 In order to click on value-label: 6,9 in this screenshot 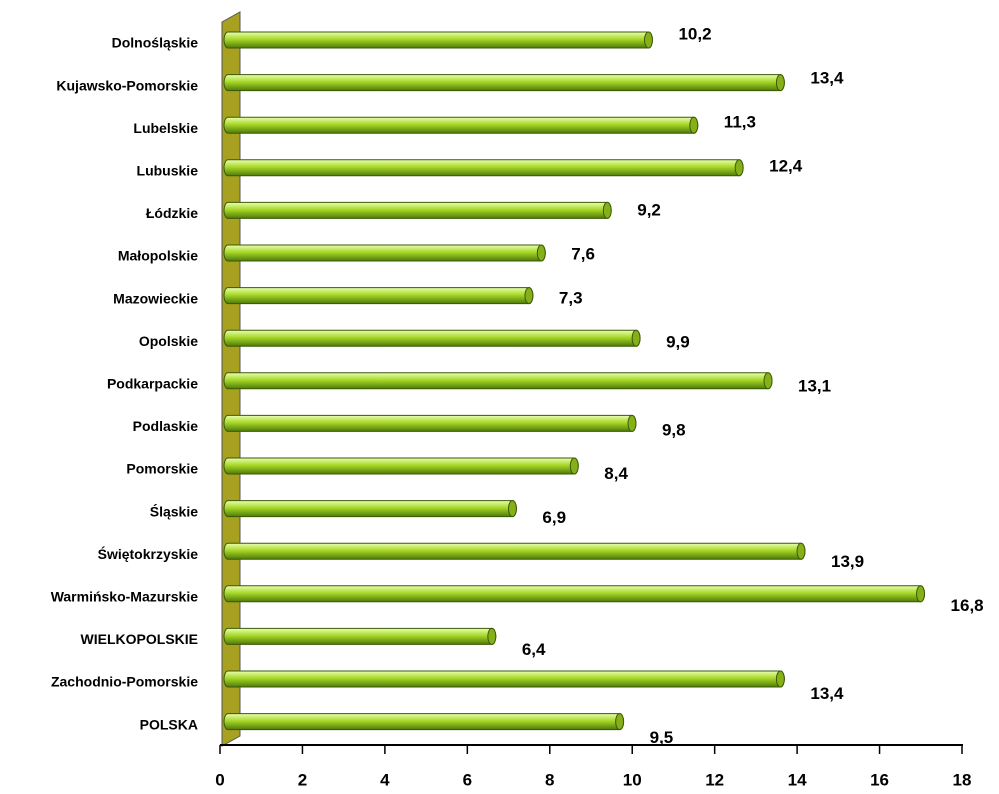, I will do `click(554, 517)`.